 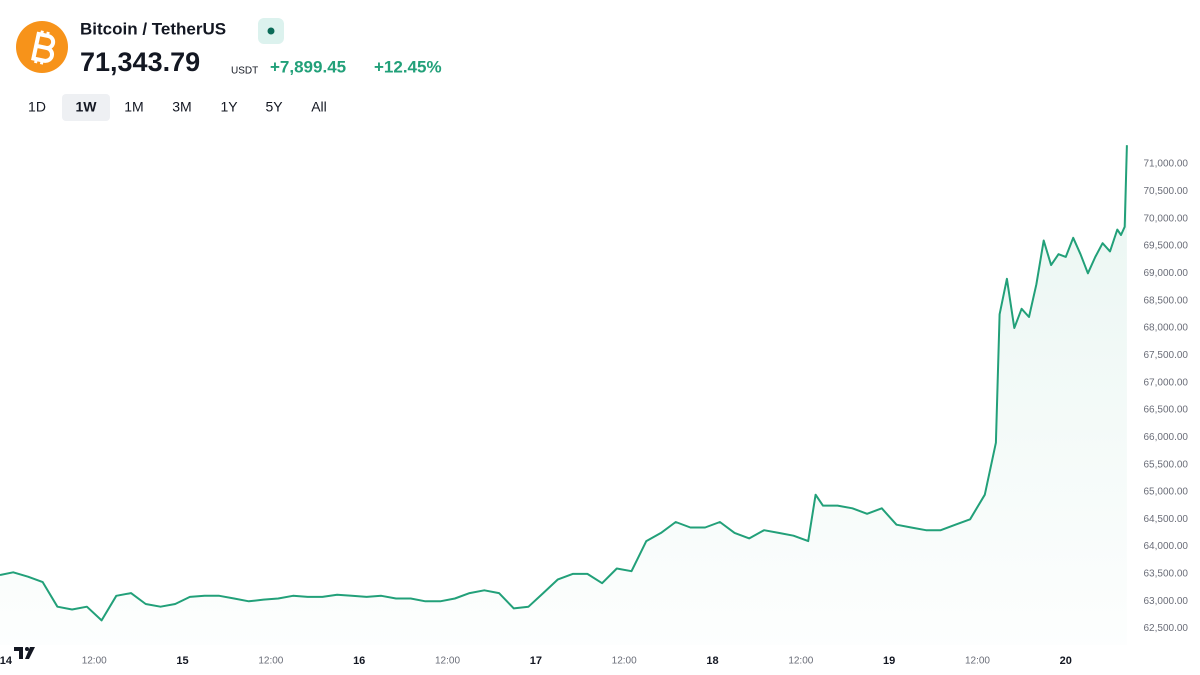 What do you see at coordinates (271, 31) in the screenshot?
I see `status-badge` at bounding box center [271, 31].